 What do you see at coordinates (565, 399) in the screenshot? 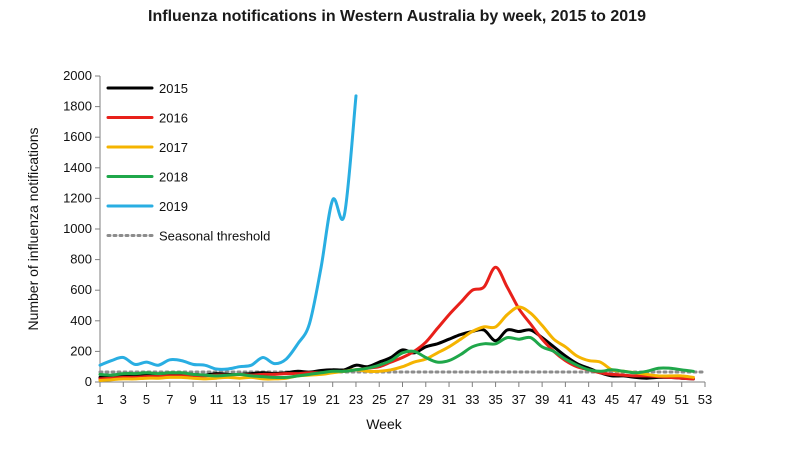
I see `x-tick-label: 41` at bounding box center [565, 399].